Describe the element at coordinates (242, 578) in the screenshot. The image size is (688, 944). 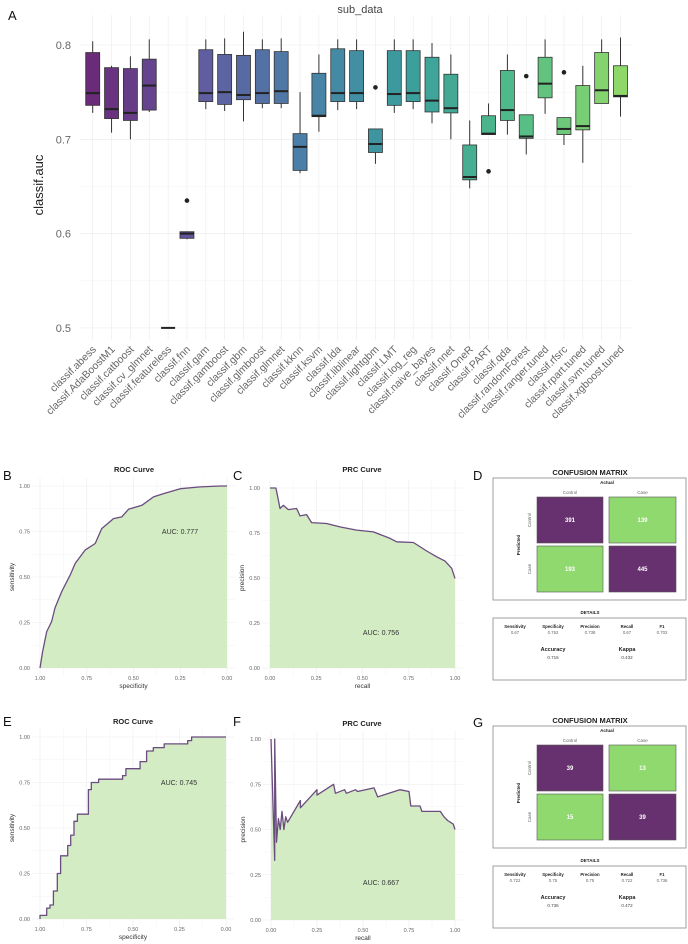
I see `y-axis-label: precision` at that location.